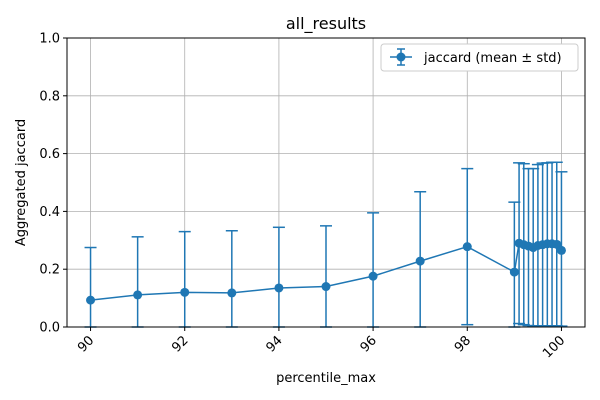 The height and width of the screenshot is (400, 600). I want to click on legend: jaccard (mean ± std), so click(479, 57).